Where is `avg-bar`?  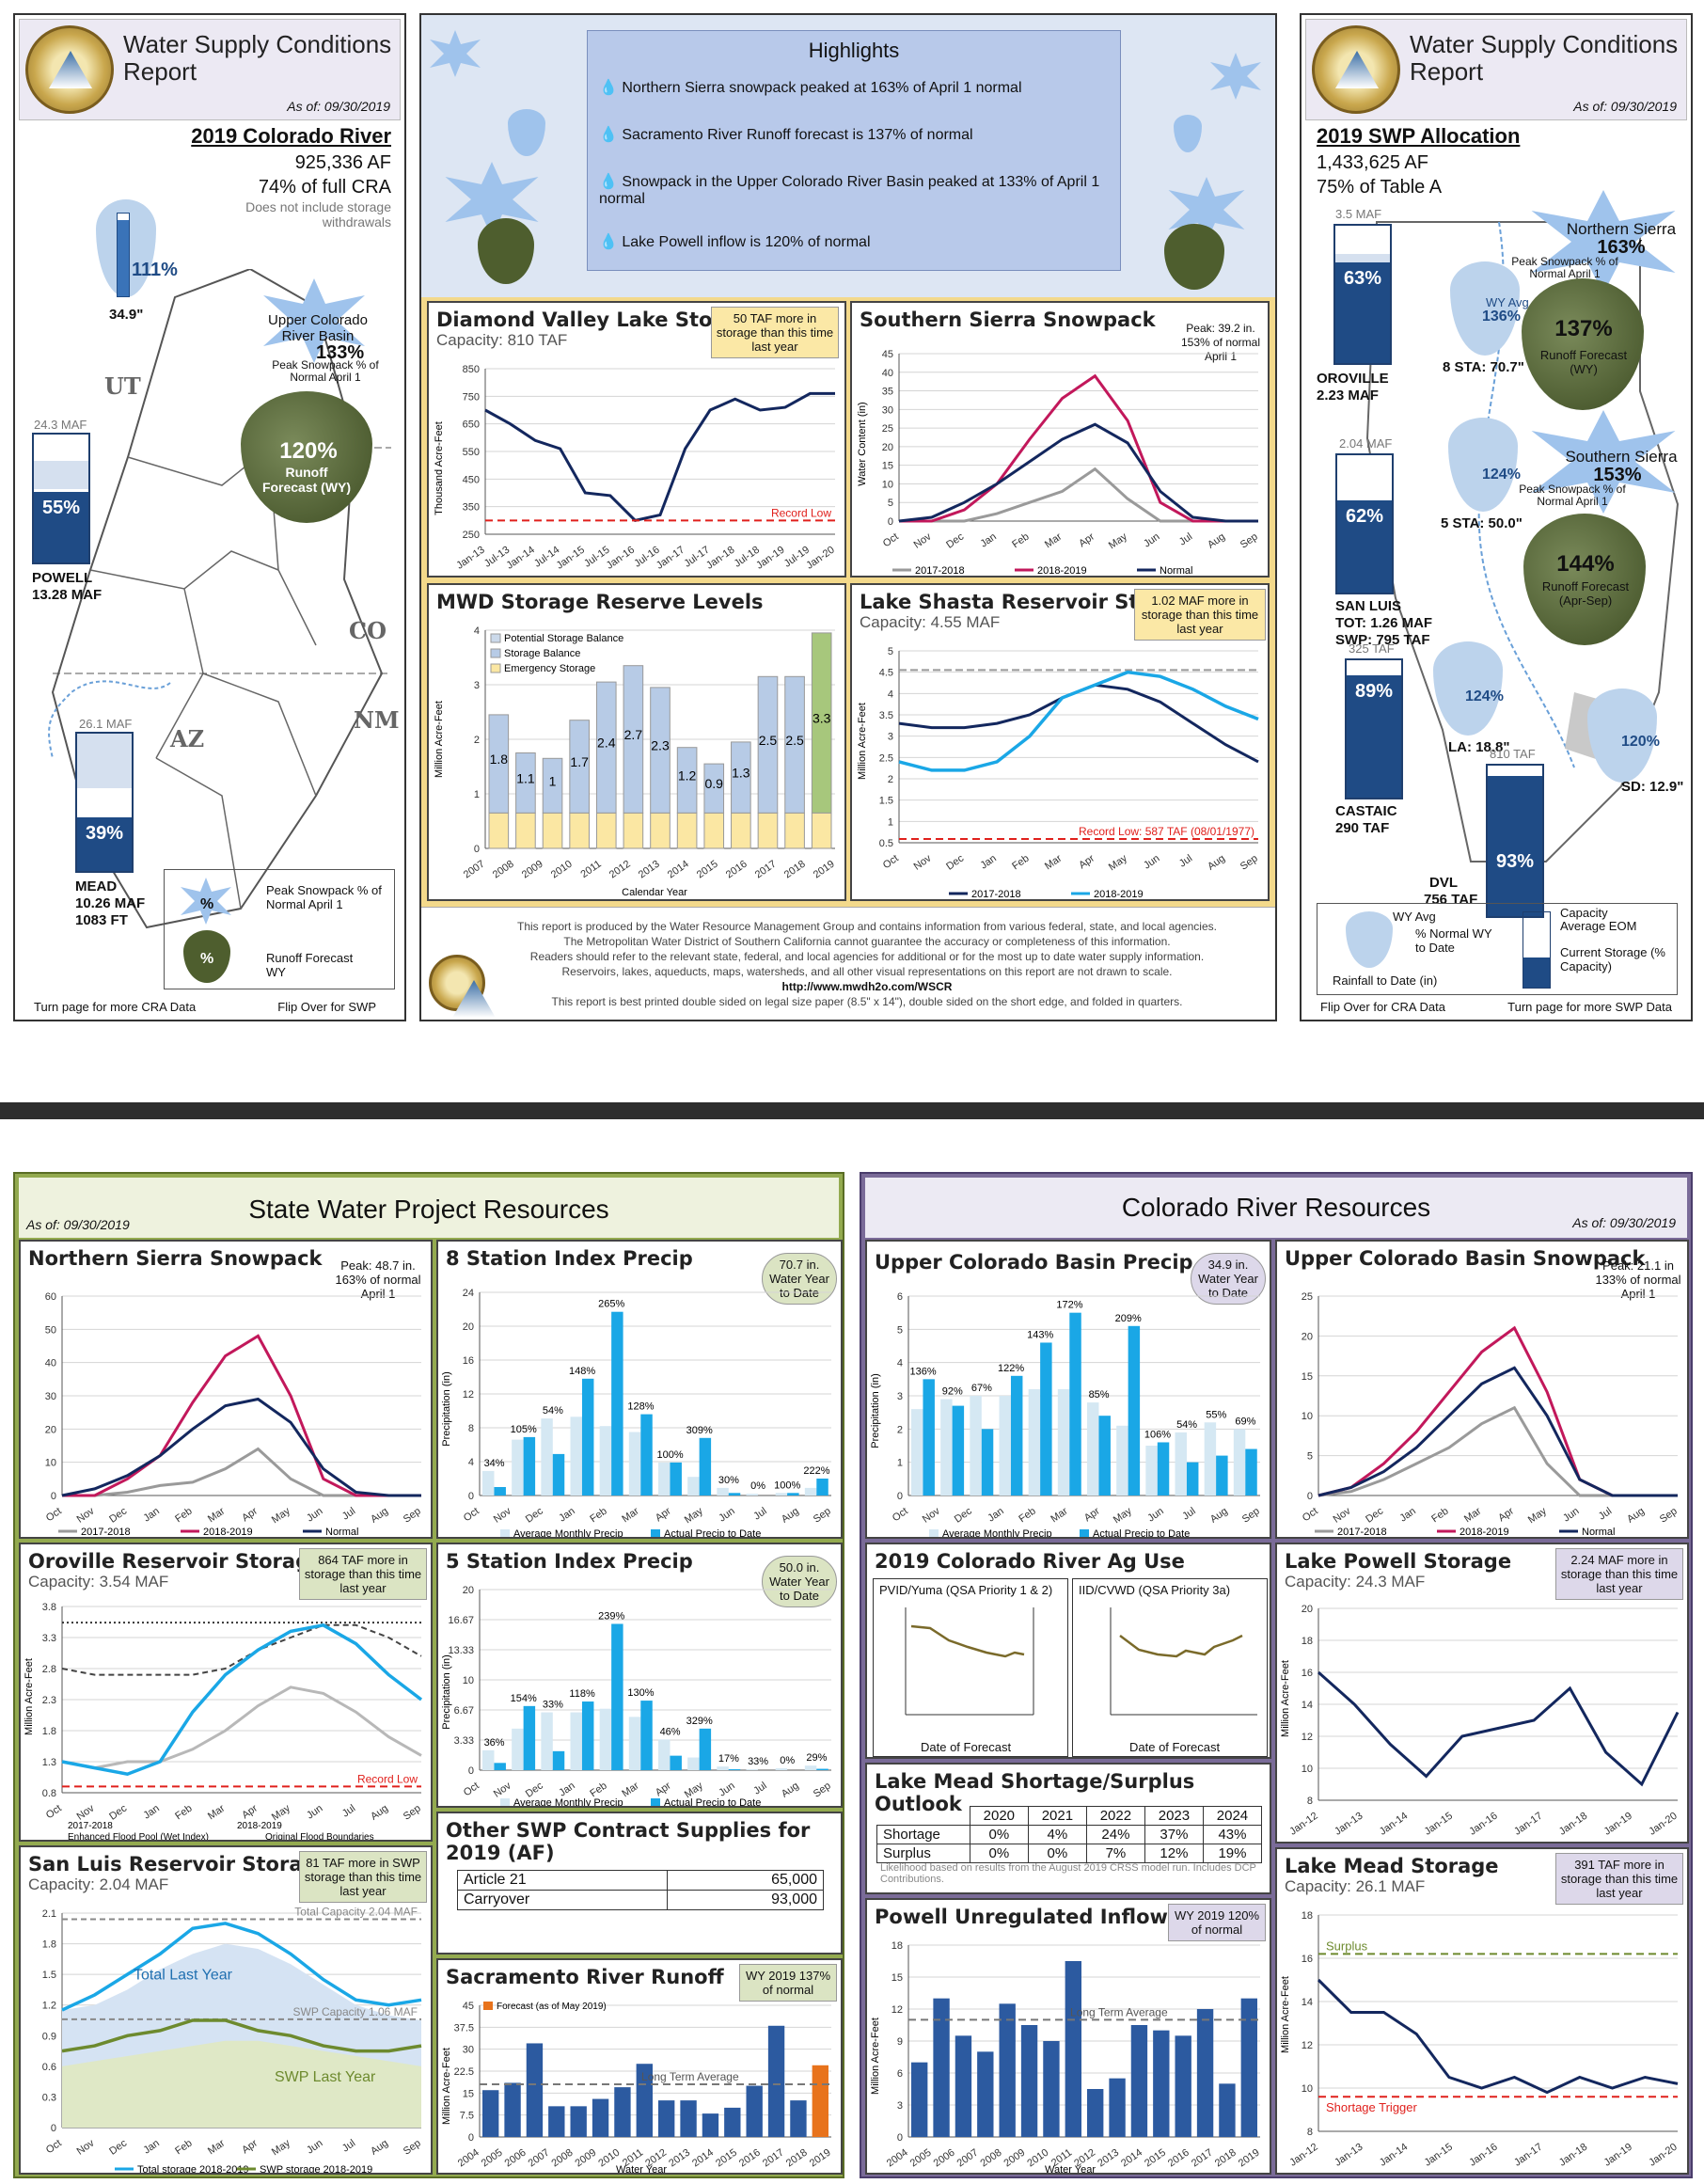
avg-bar is located at coordinates (664, 1479).